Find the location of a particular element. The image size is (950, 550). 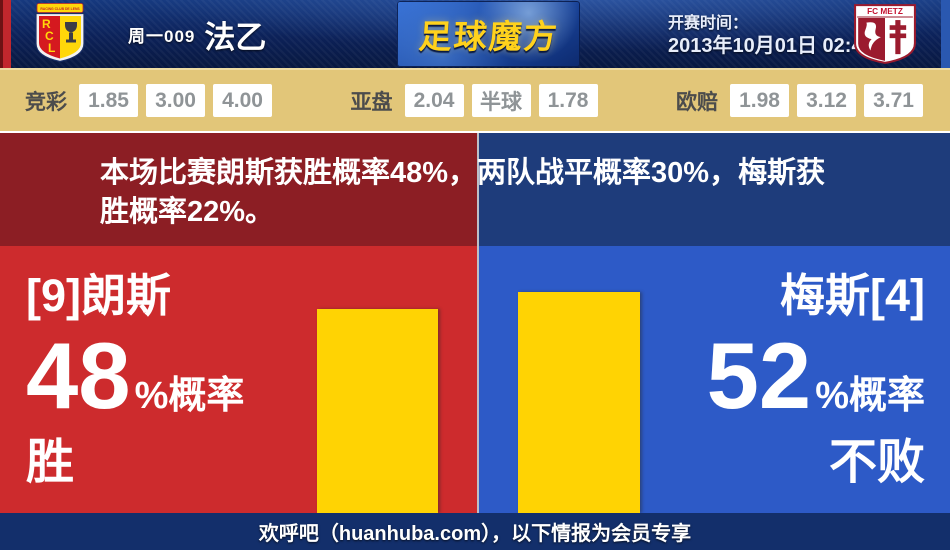

brand-logo-text: 足球魔方 is located at coordinates (488, 36).